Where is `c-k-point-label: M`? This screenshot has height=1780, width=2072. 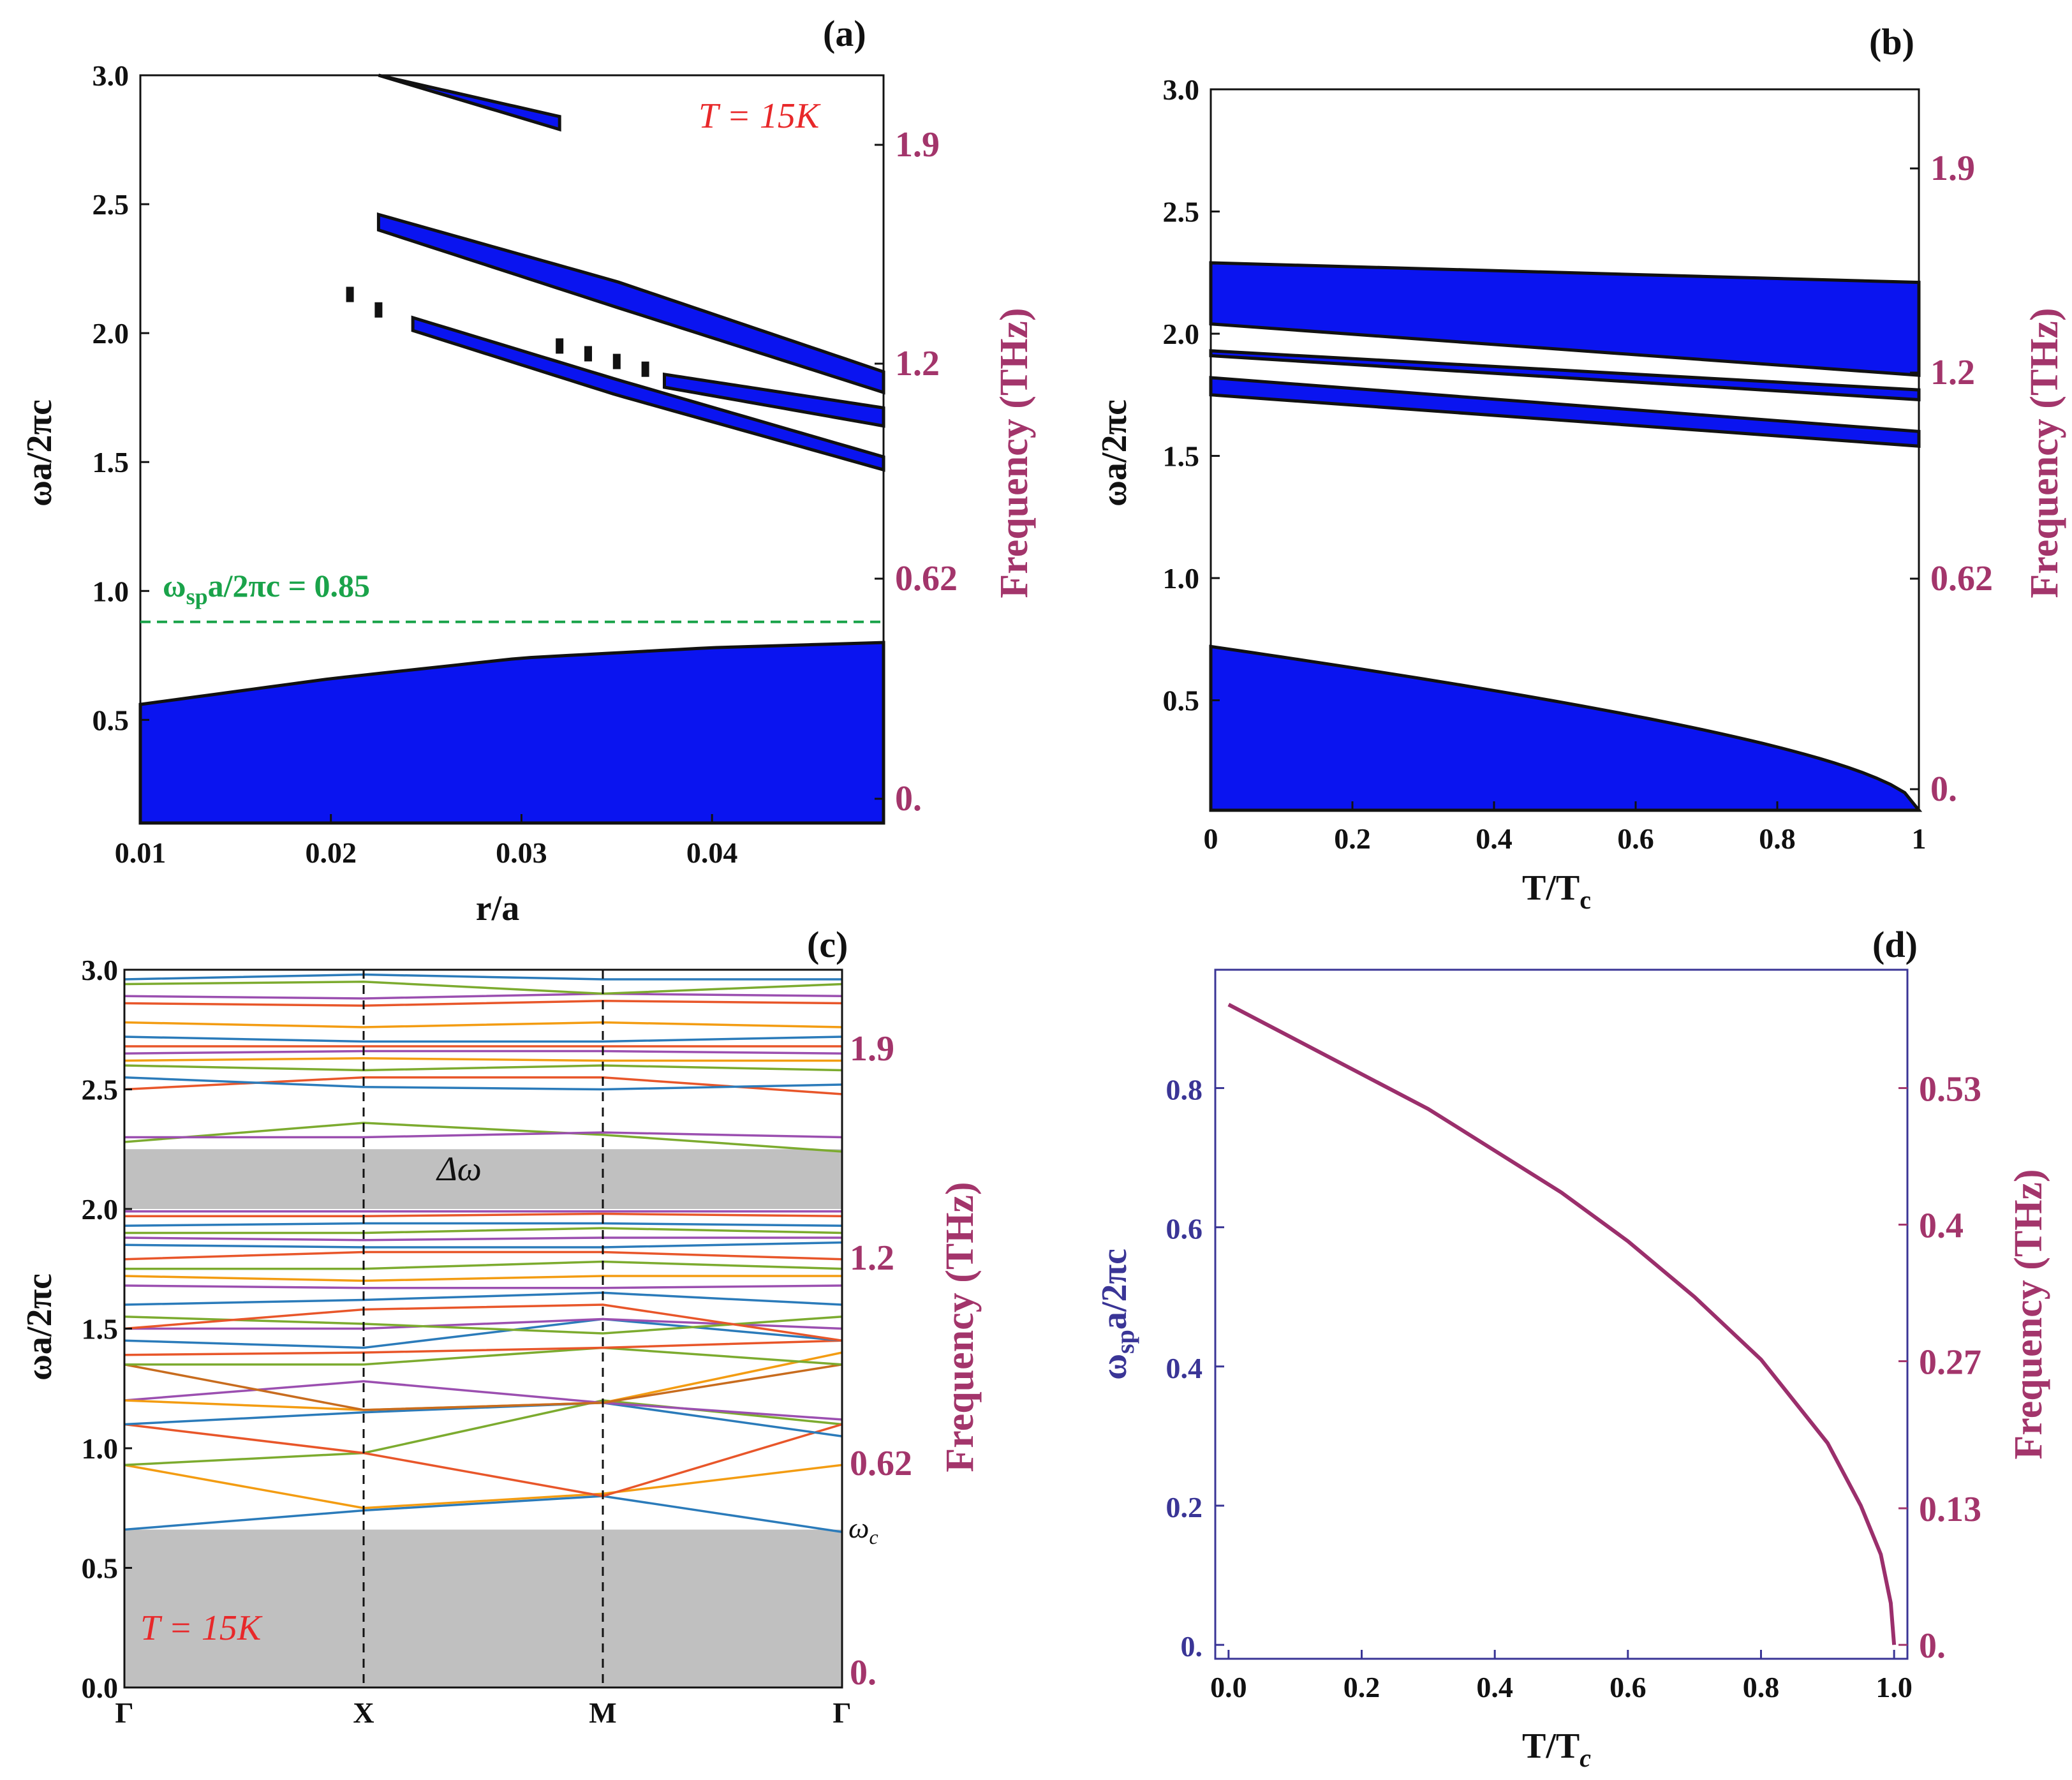
c-k-point-label: M is located at coordinates (603, 1712).